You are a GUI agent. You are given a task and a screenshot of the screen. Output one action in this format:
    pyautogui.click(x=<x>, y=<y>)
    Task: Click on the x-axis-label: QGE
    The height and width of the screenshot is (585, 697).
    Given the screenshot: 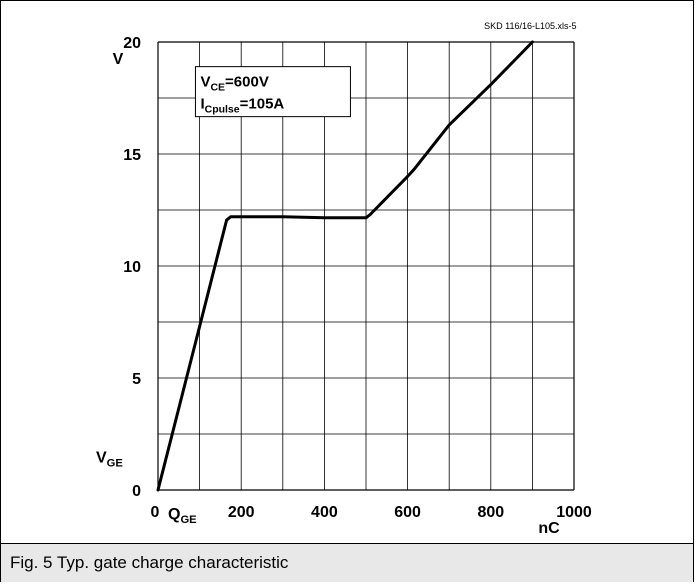 What is the action you would take?
    pyautogui.click(x=182, y=516)
    